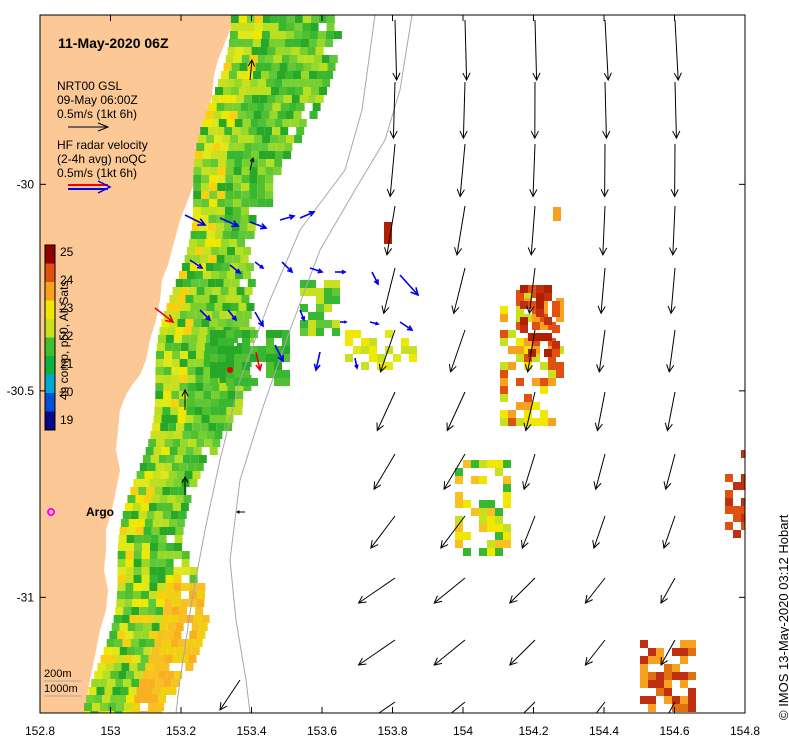 The height and width of the screenshot is (750, 789). What do you see at coordinates (67, 392) in the screenshot?
I see `colorbar-tick-label: 20` at bounding box center [67, 392].